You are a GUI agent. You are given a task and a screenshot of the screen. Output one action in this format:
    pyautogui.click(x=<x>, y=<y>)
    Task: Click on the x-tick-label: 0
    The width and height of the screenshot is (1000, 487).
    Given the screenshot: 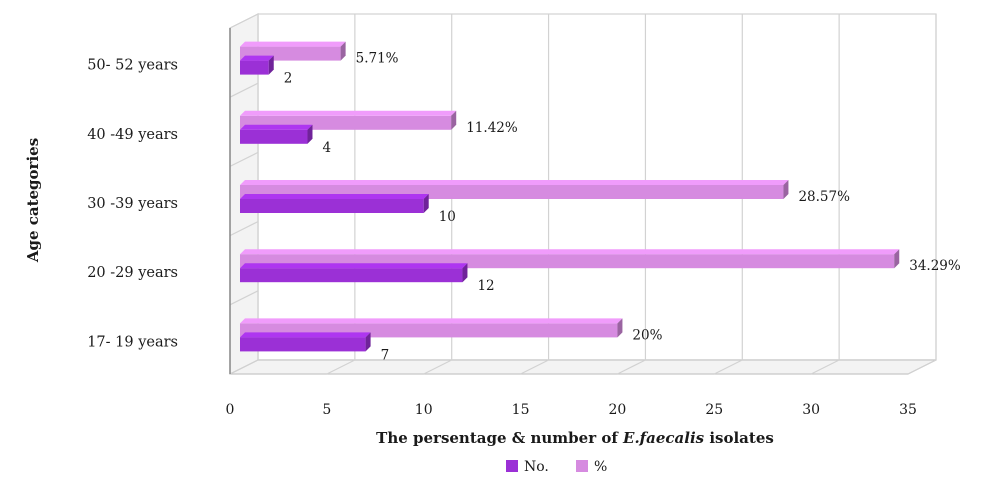 What is the action you would take?
    pyautogui.click(x=230, y=410)
    